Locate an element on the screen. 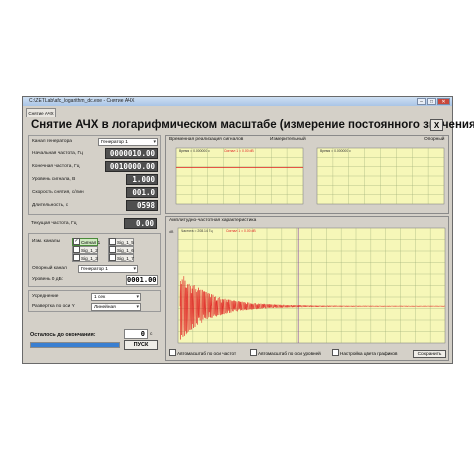  afc-unit-label: dB is located at coordinates (171, 232).